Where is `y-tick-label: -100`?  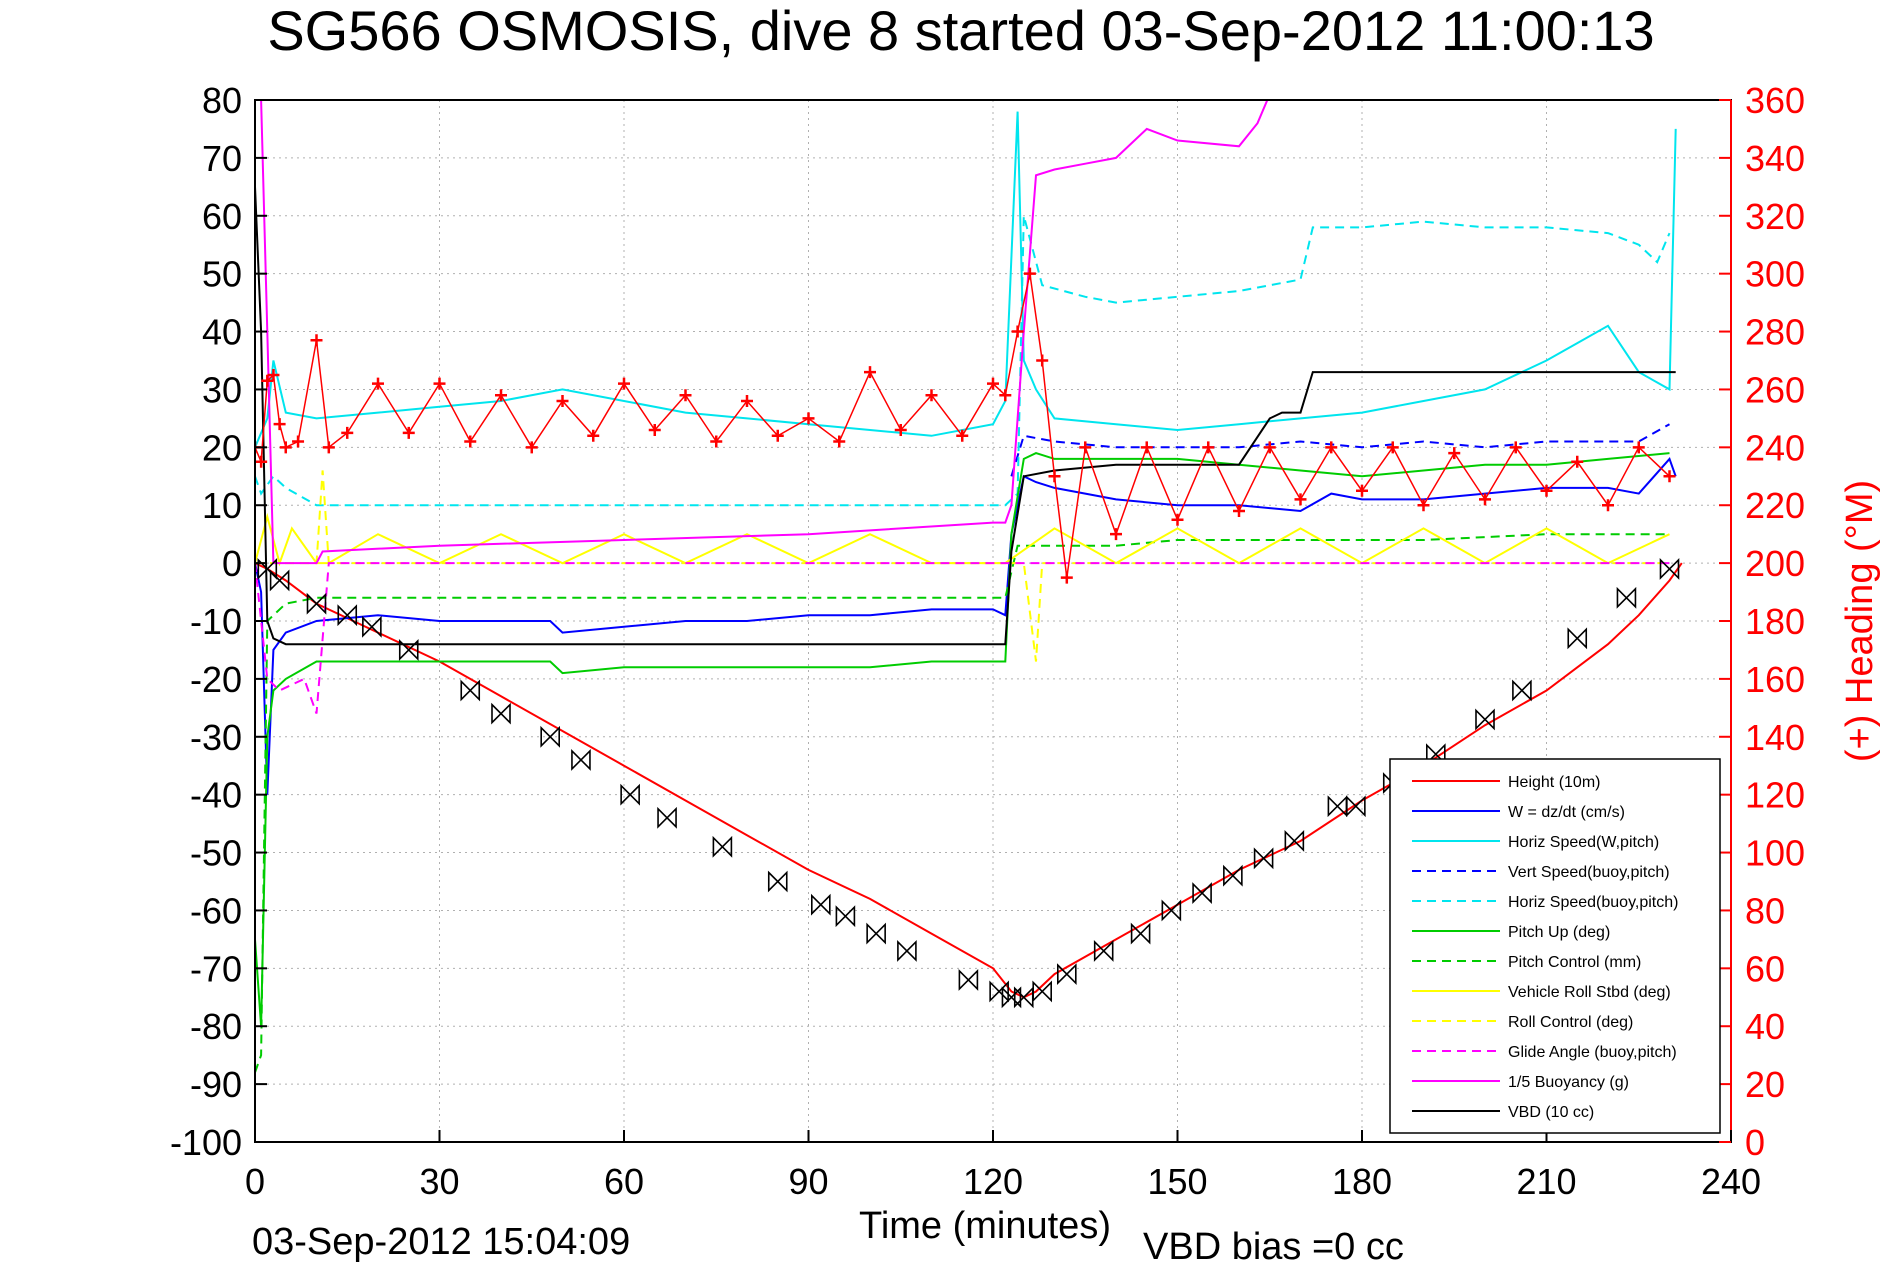 y-tick-label: -100 is located at coordinates (206, 1142).